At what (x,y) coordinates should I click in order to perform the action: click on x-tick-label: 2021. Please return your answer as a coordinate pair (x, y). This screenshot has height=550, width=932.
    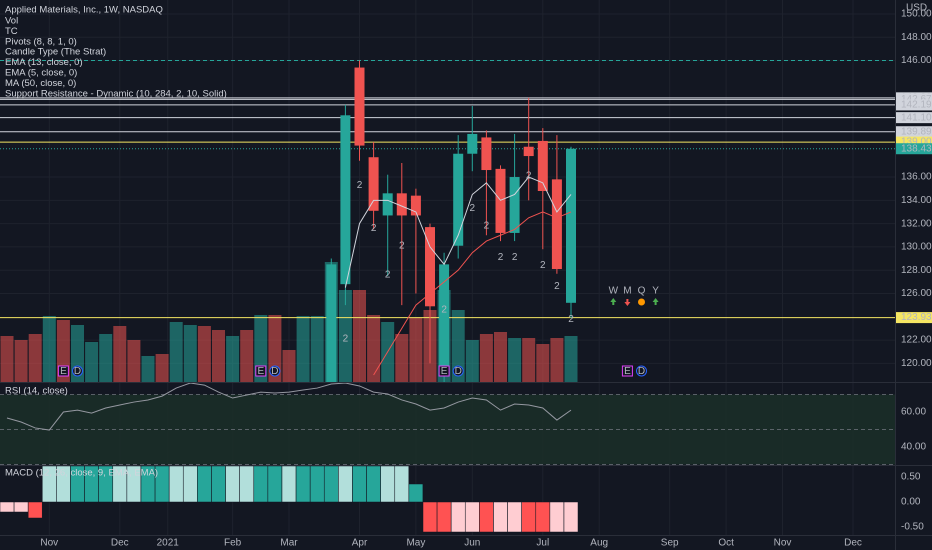
    Looking at the image, I should click on (168, 543).